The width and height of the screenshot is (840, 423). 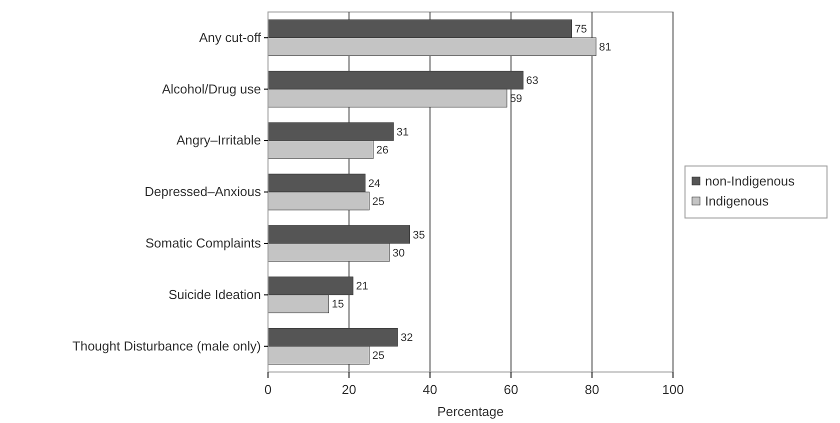 I want to click on x-tick-label: 40, so click(x=430, y=389).